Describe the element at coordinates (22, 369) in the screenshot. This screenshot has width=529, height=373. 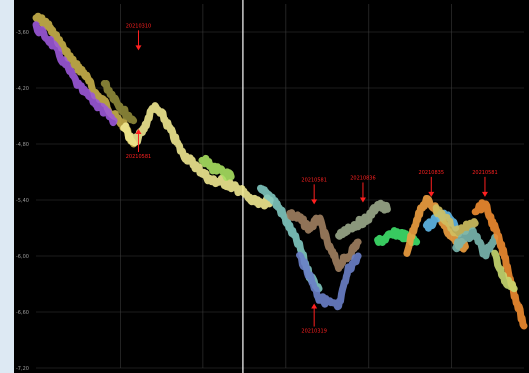
I see `y-tick-label: -7,20` at that location.